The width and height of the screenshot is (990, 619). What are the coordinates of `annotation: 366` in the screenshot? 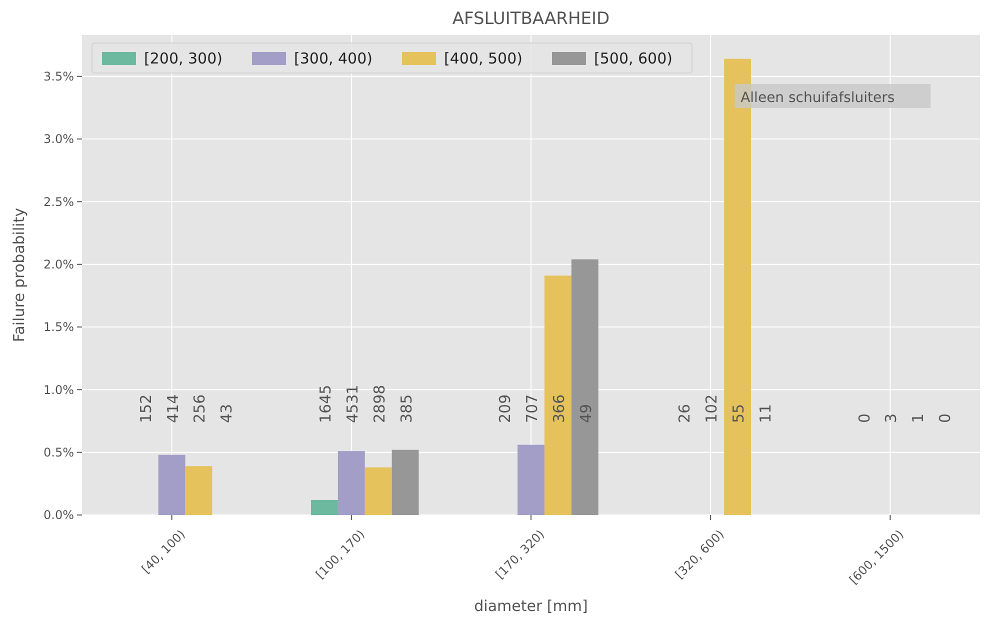 It's located at (559, 408).